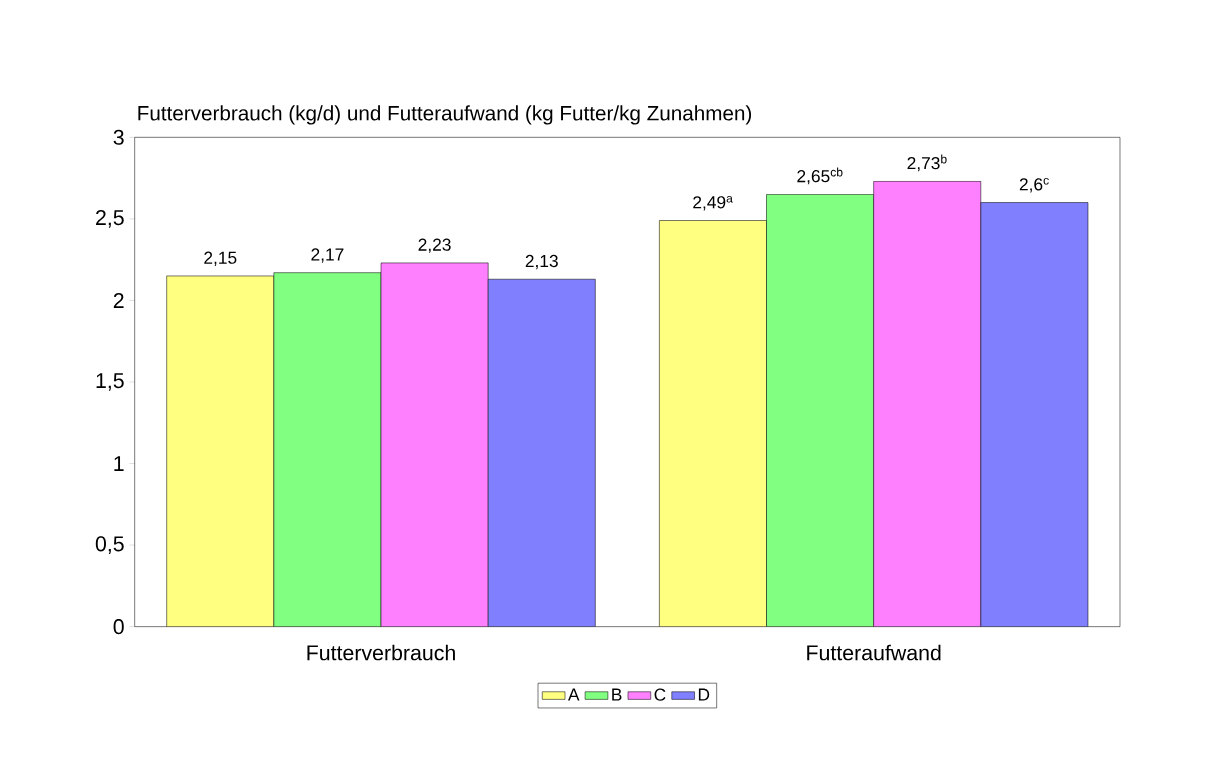 The height and width of the screenshot is (769, 1208). Describe the element at coordinates (109, 545) in the screenshot. I see `y-tick-label: 0,5` at that location.